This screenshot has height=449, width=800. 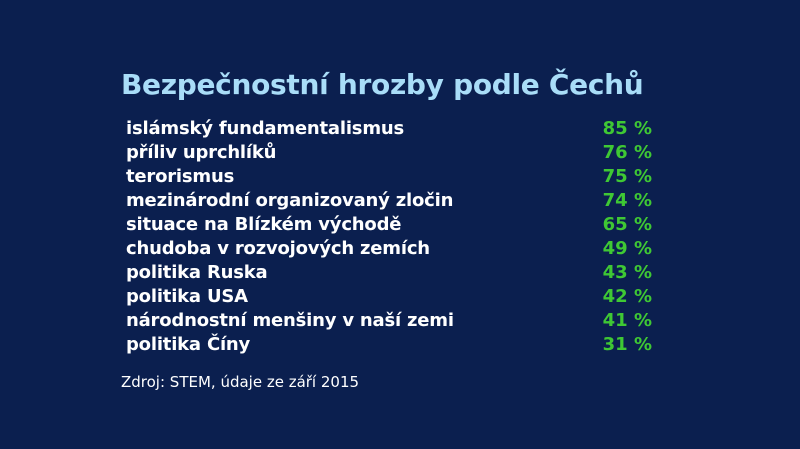 What do you see at coordinates (627, 272) in the screenshot?
I see `row-value: 43 %` at bounding box center [627, 272].